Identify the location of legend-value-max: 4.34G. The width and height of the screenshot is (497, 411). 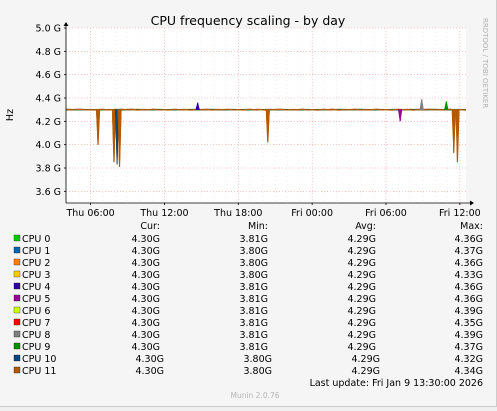
(468, 371).